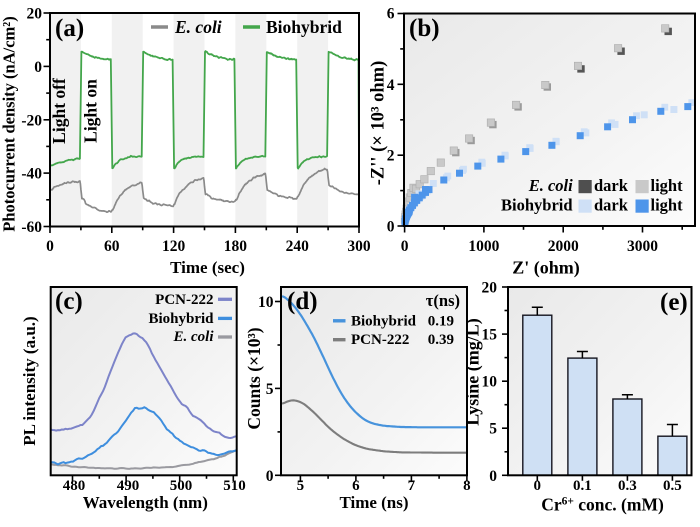 The height and width of the screenshot is (527, 700). Describe the element at coordinates (128, 486) in the screenshot. I see `svg-text: 490` at that location.